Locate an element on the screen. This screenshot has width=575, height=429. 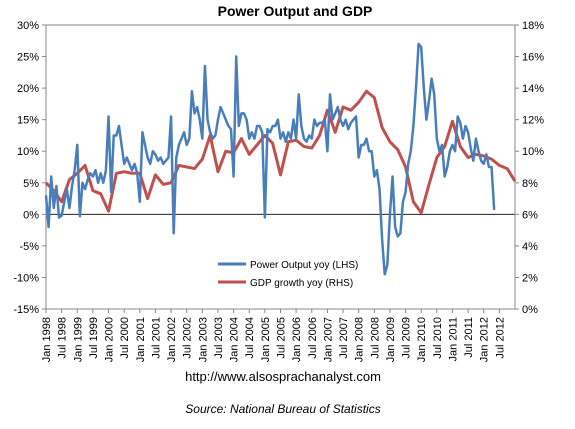
x-tick-label: Jan 2012 is located at coordinates (485, 339).